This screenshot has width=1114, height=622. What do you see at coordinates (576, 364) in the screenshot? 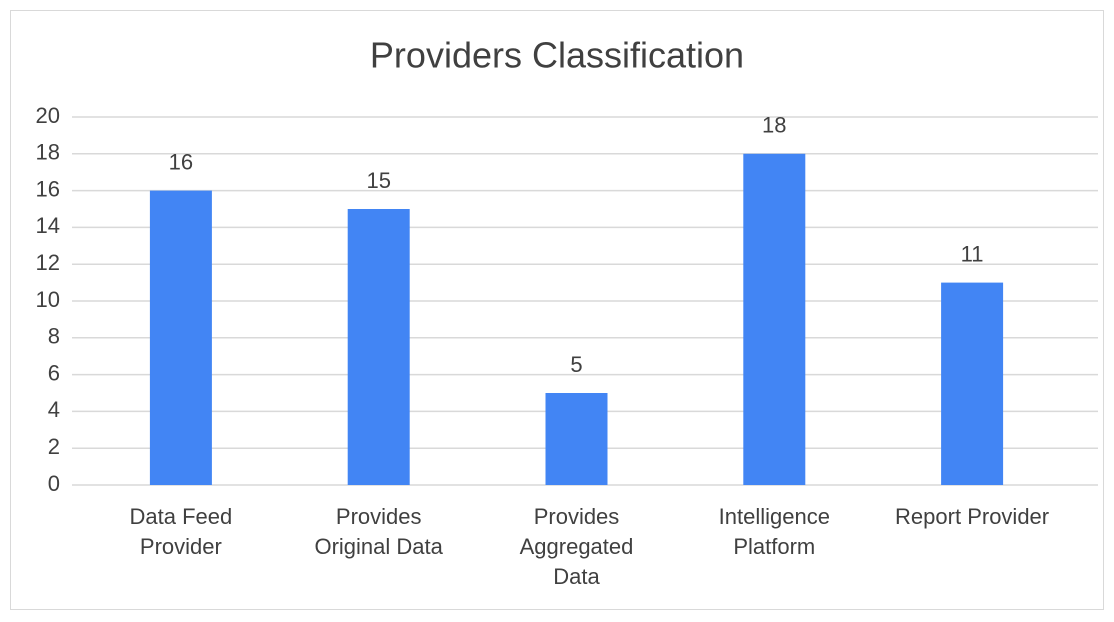
I see `data-label: 5` at bounding box center [576, 364].